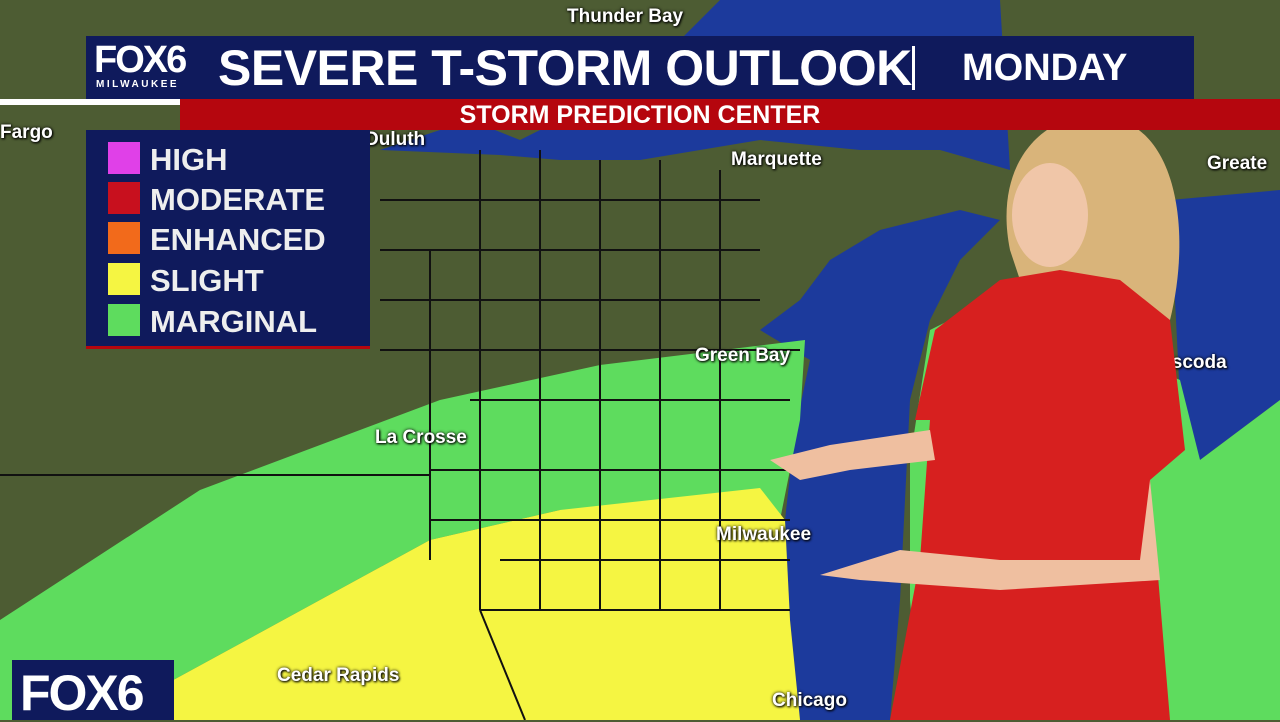  What do you see at coordinates (140, 60) in the screenshot?
I see `fox6-logo: FOX6` at bounding box center [140, 60].